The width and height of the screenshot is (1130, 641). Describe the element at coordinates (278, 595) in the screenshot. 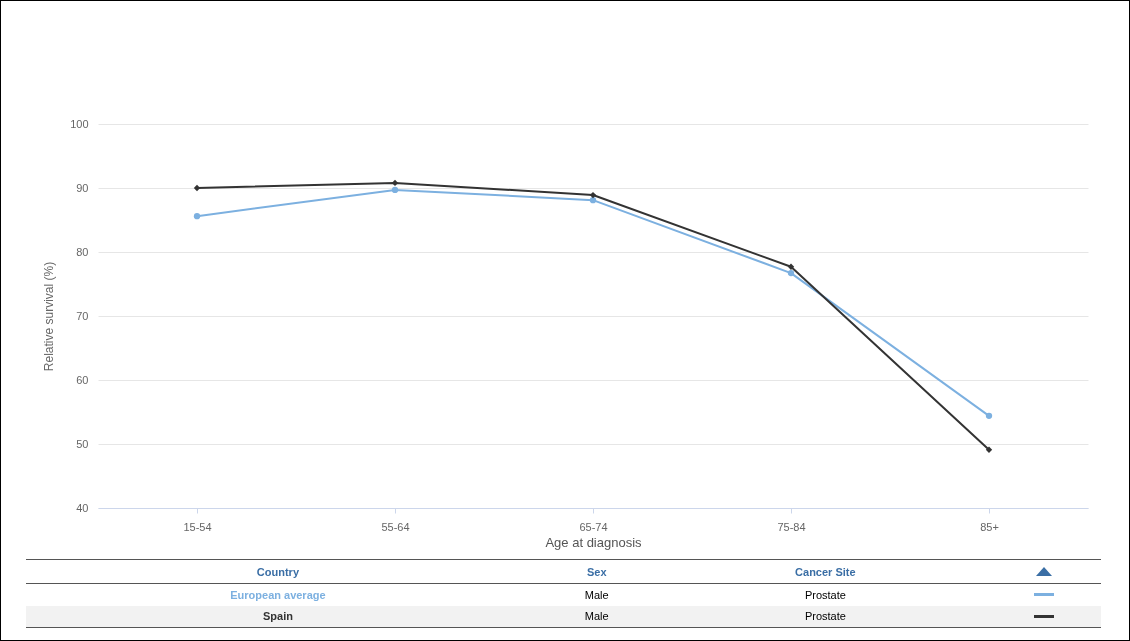

I see `text: European average` at that location.